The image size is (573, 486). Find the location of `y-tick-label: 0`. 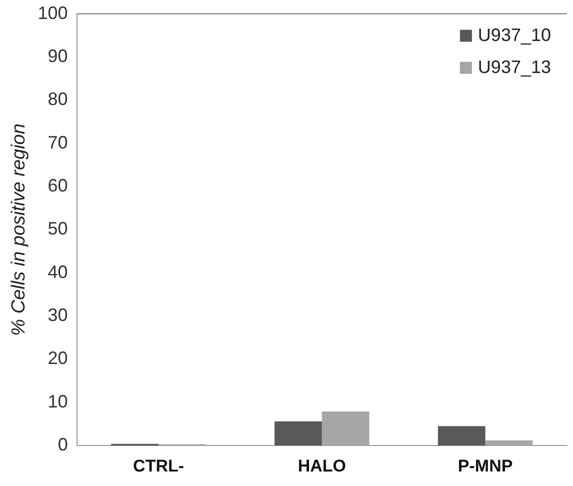

y-tick-label: 0 is located at coordinates (63, 444).